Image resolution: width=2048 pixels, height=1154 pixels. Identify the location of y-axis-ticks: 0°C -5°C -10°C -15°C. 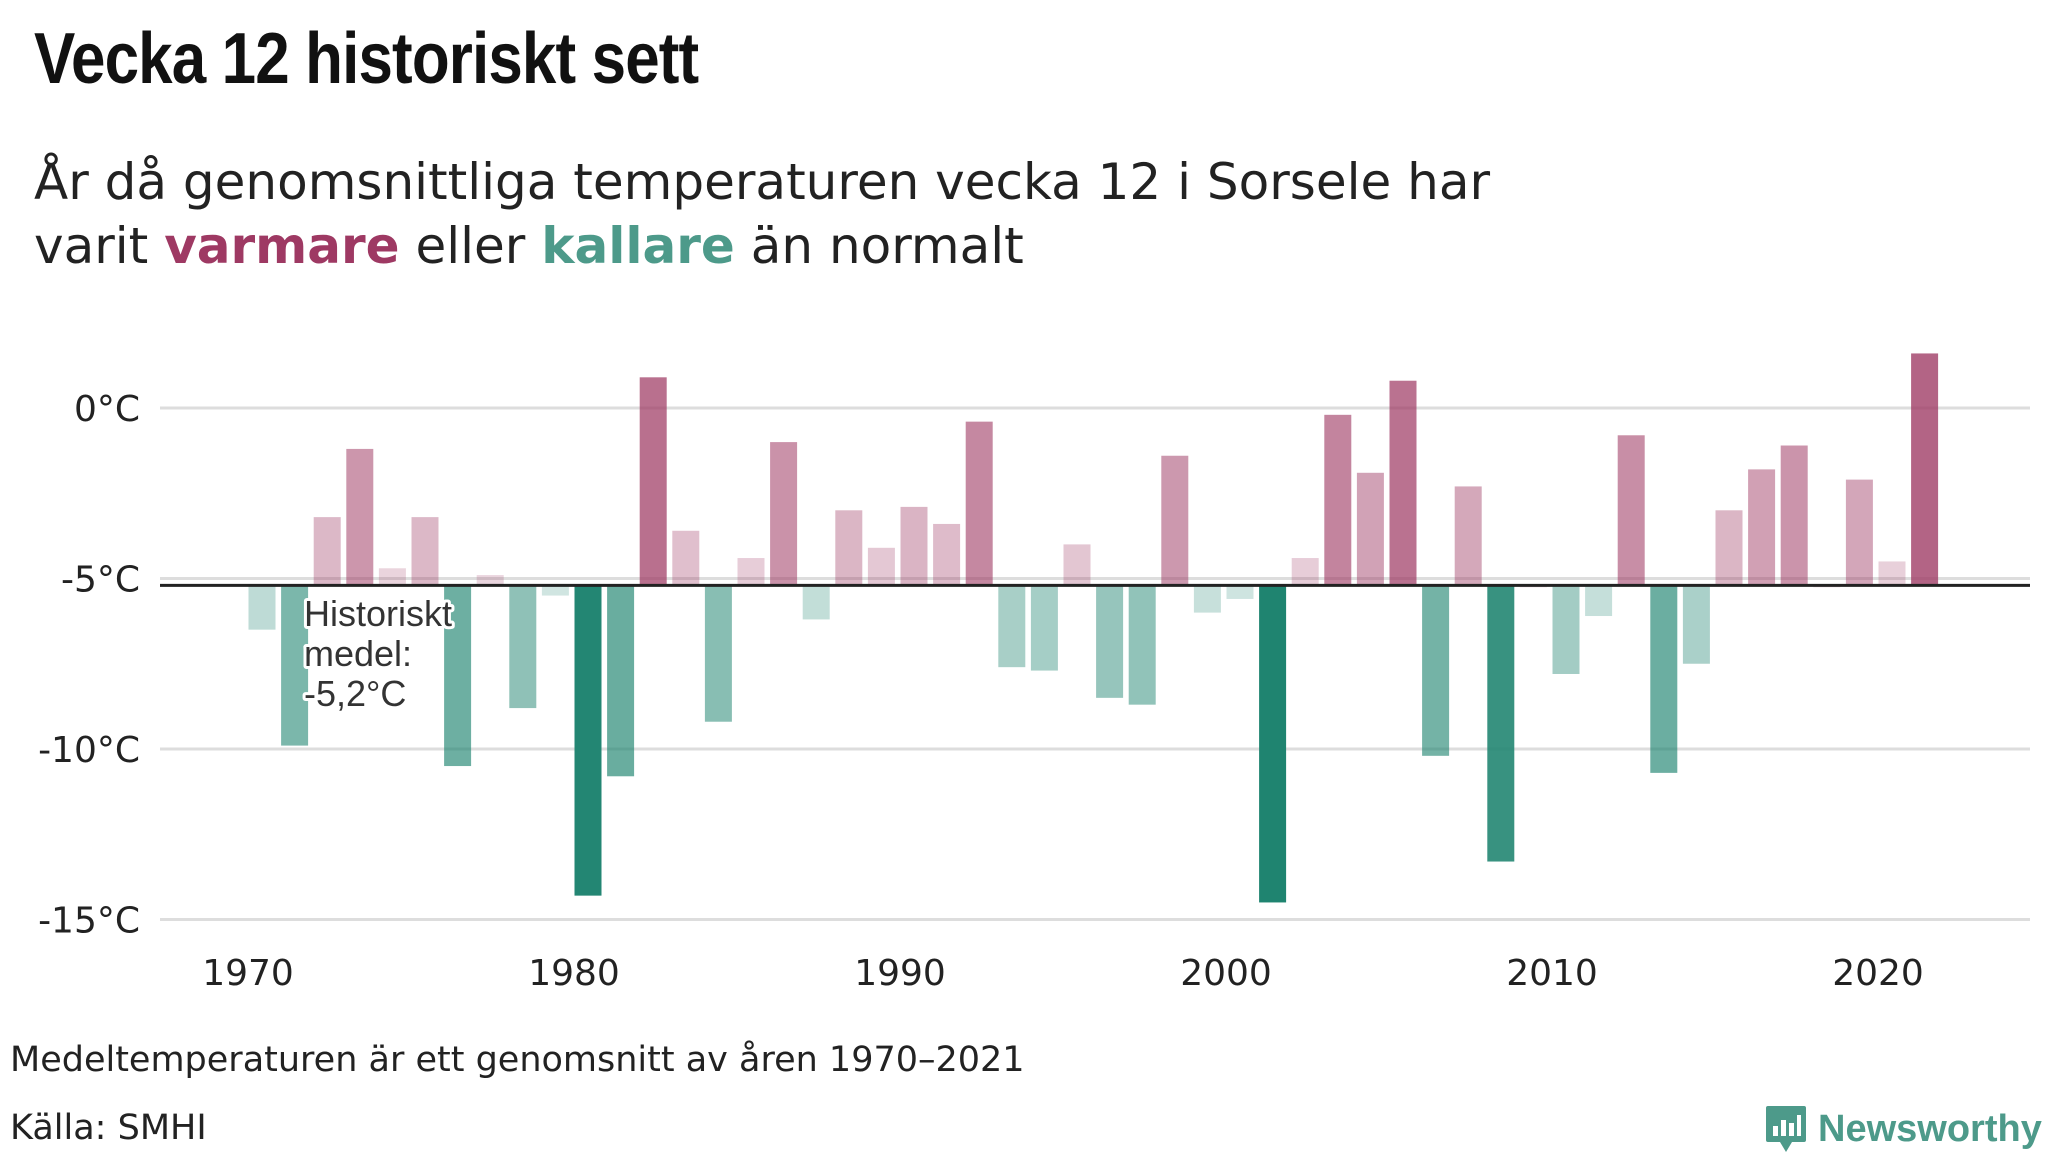
(89, 665).